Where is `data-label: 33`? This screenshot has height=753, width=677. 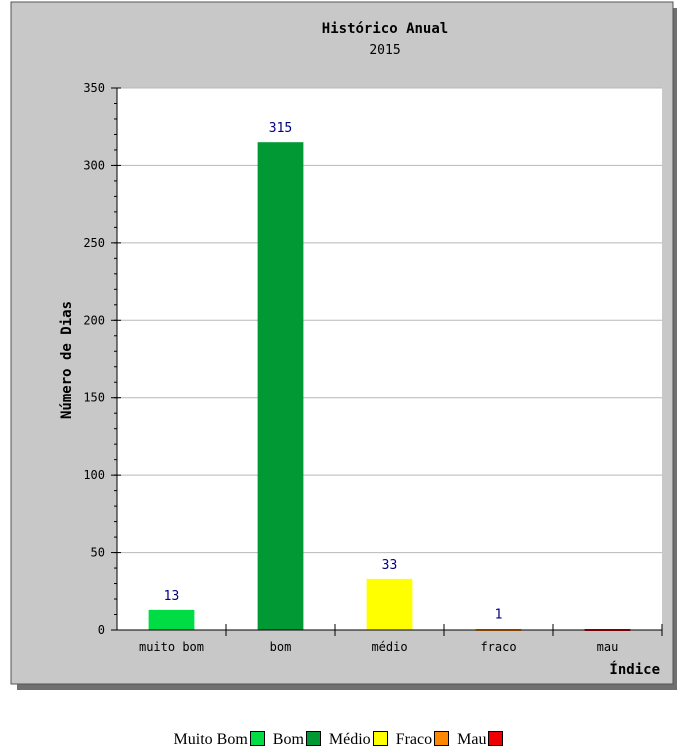 data-label: 33 is located at coordinates (390, 565).